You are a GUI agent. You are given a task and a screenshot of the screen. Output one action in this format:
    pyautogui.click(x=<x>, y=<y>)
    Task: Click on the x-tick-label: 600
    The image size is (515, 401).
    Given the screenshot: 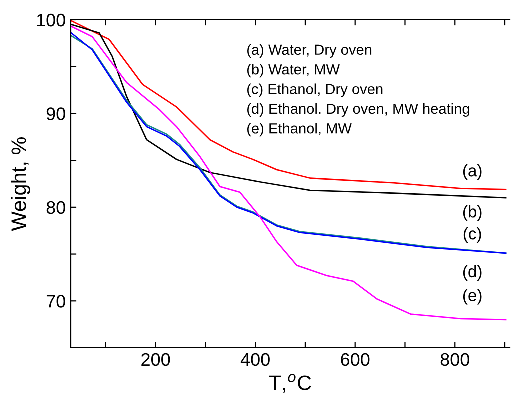 What is the action you would take?
    pyautogui.click(x=355, y=359)
    